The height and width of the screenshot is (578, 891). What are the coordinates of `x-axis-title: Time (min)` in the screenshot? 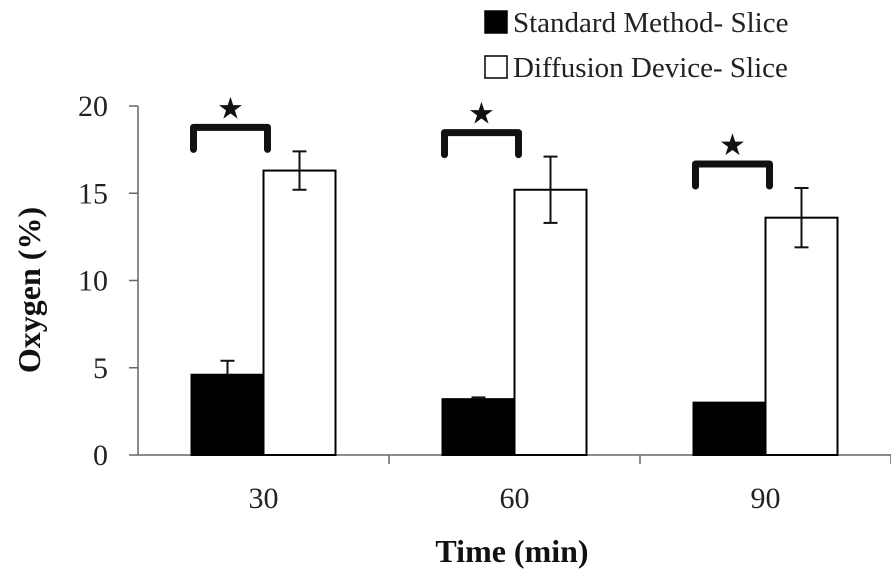 It's located at (511, 551).